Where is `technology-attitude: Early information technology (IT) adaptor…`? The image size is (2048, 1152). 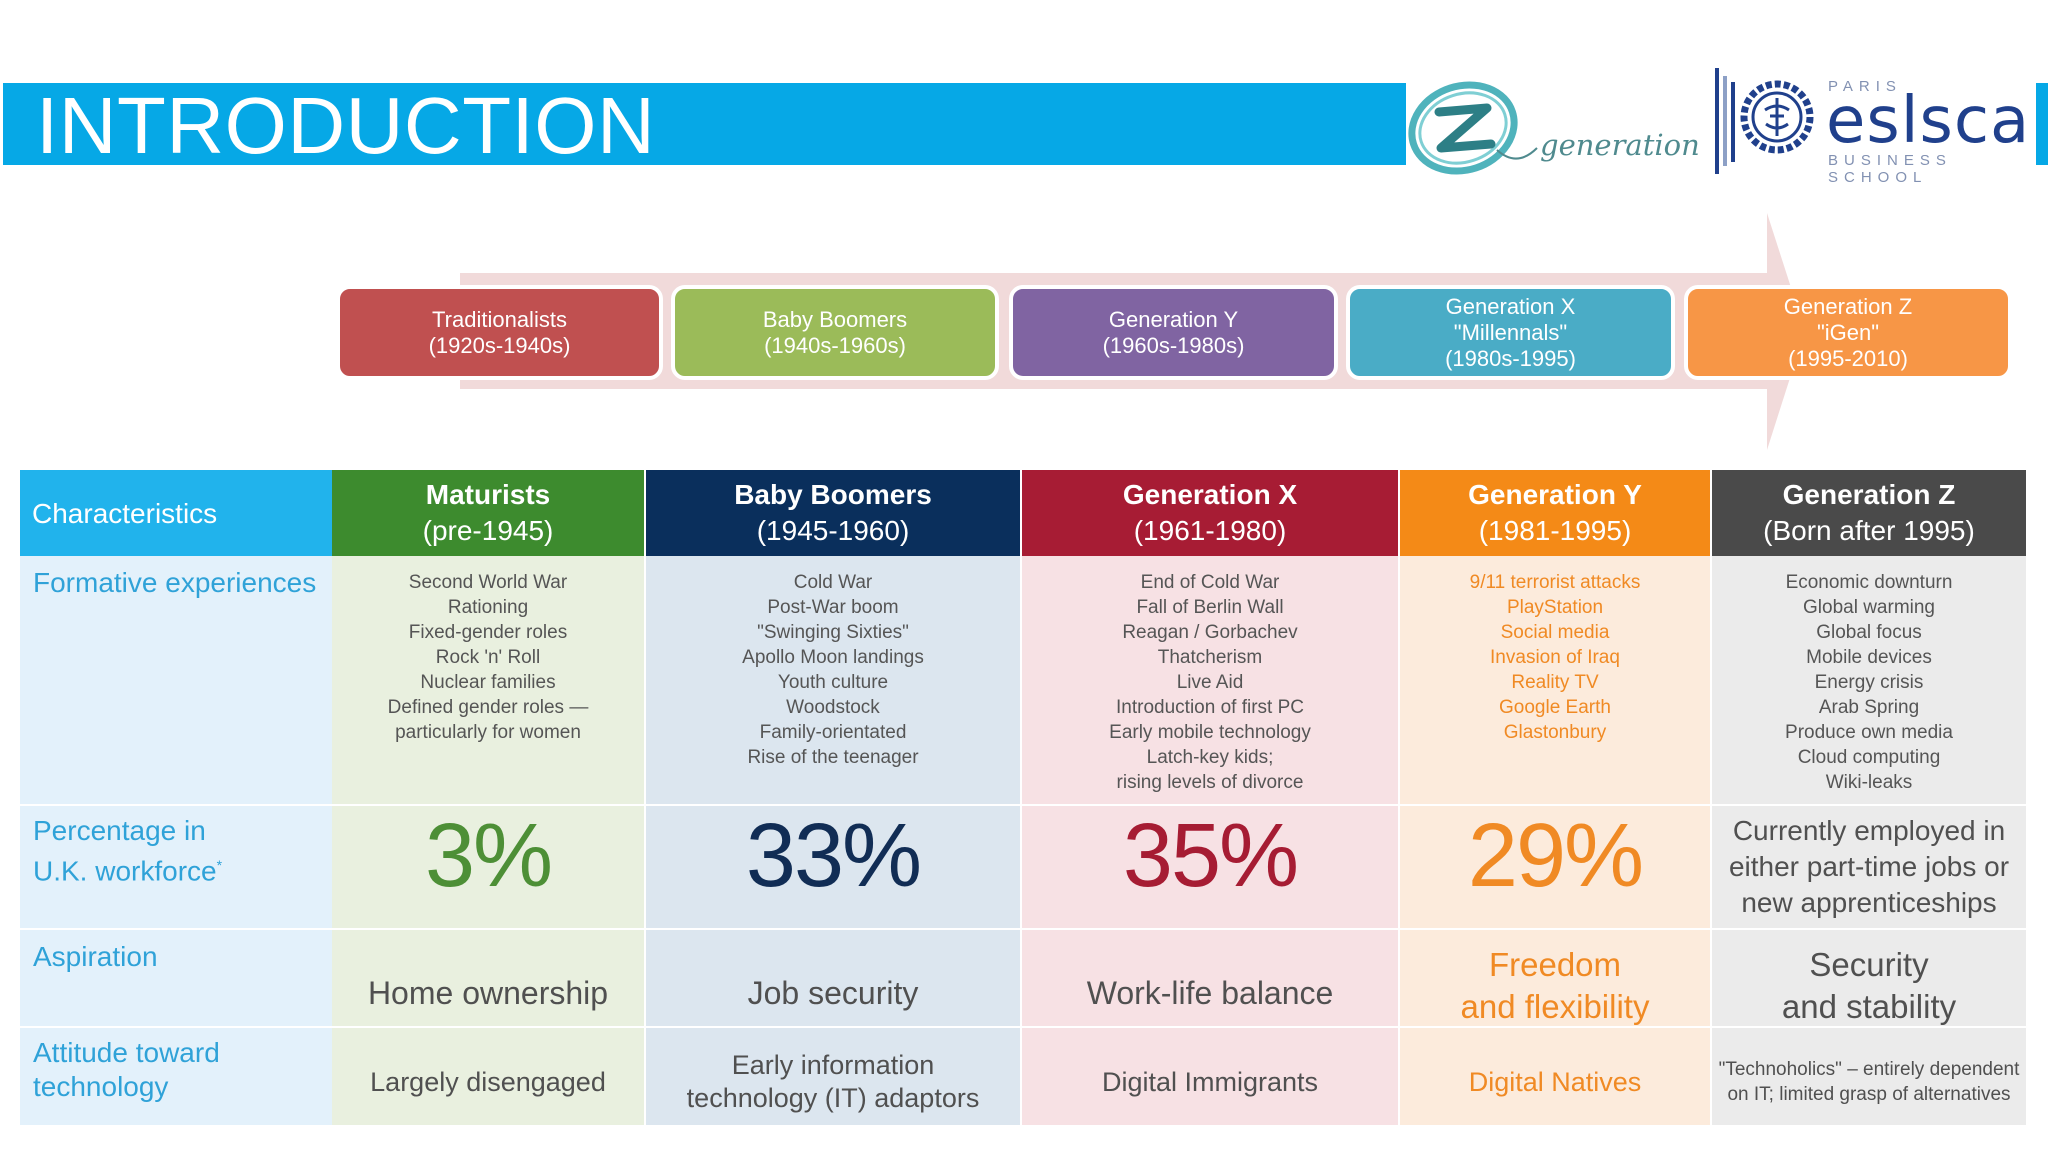 technology-attitude: Early information technology (IT) adaptor… is located at coordinates (833, 1082).